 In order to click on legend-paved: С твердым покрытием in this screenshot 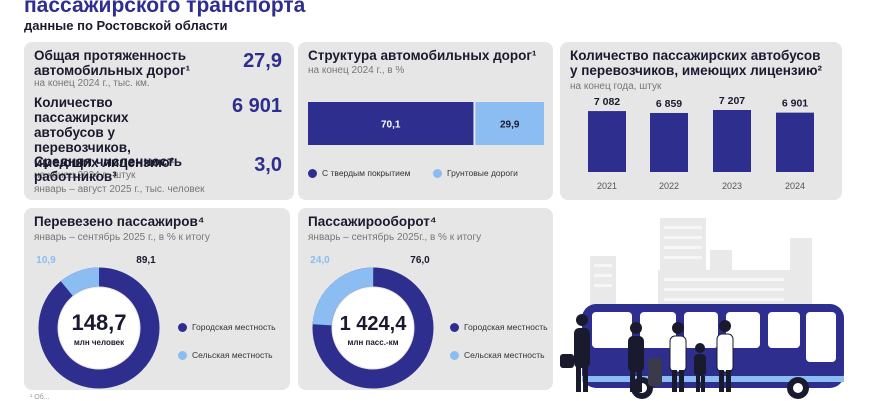, I will do `click(359, 173)`.